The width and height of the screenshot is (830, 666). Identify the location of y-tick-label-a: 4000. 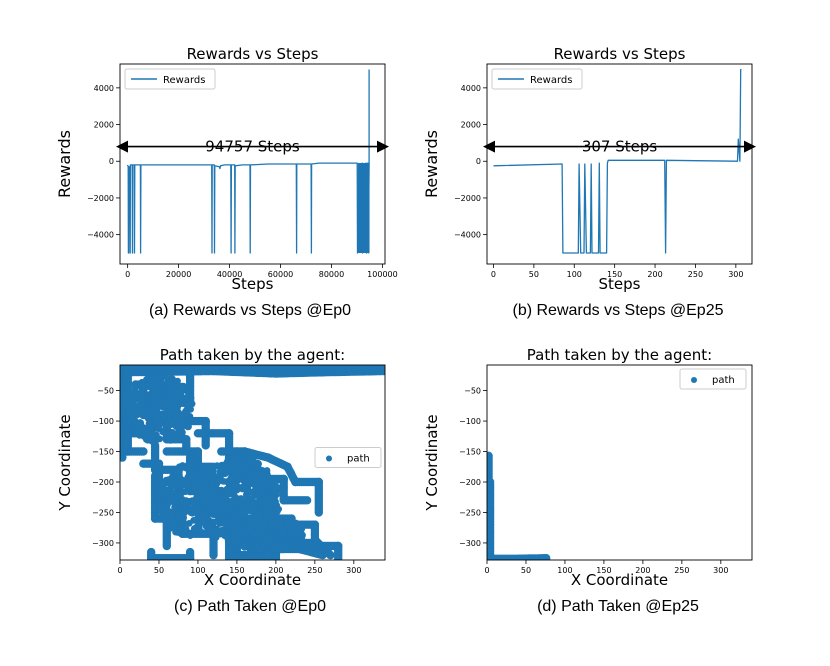
(104, 88).